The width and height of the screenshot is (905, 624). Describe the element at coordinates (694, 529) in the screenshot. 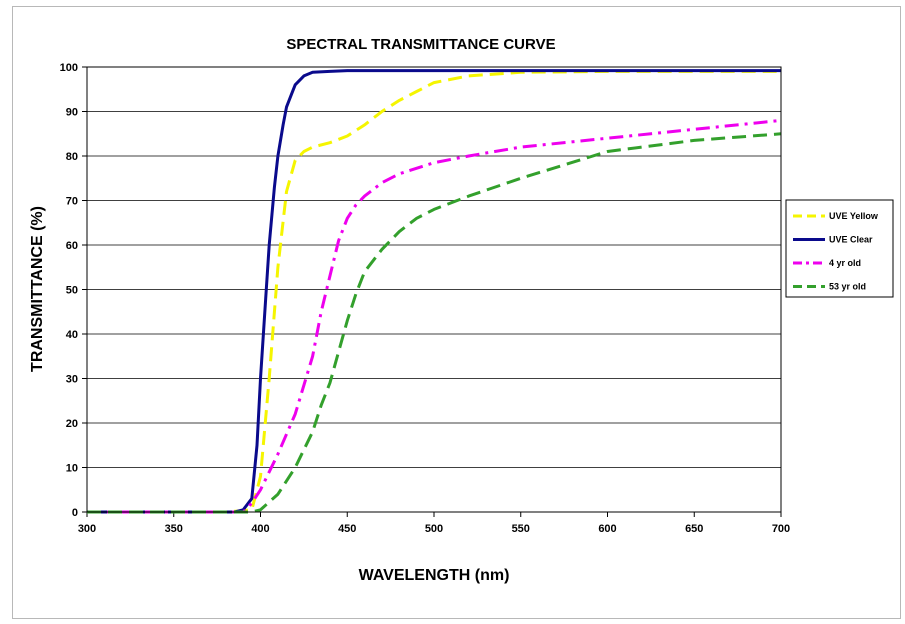

I see `x-tick-label: 650` at that location.